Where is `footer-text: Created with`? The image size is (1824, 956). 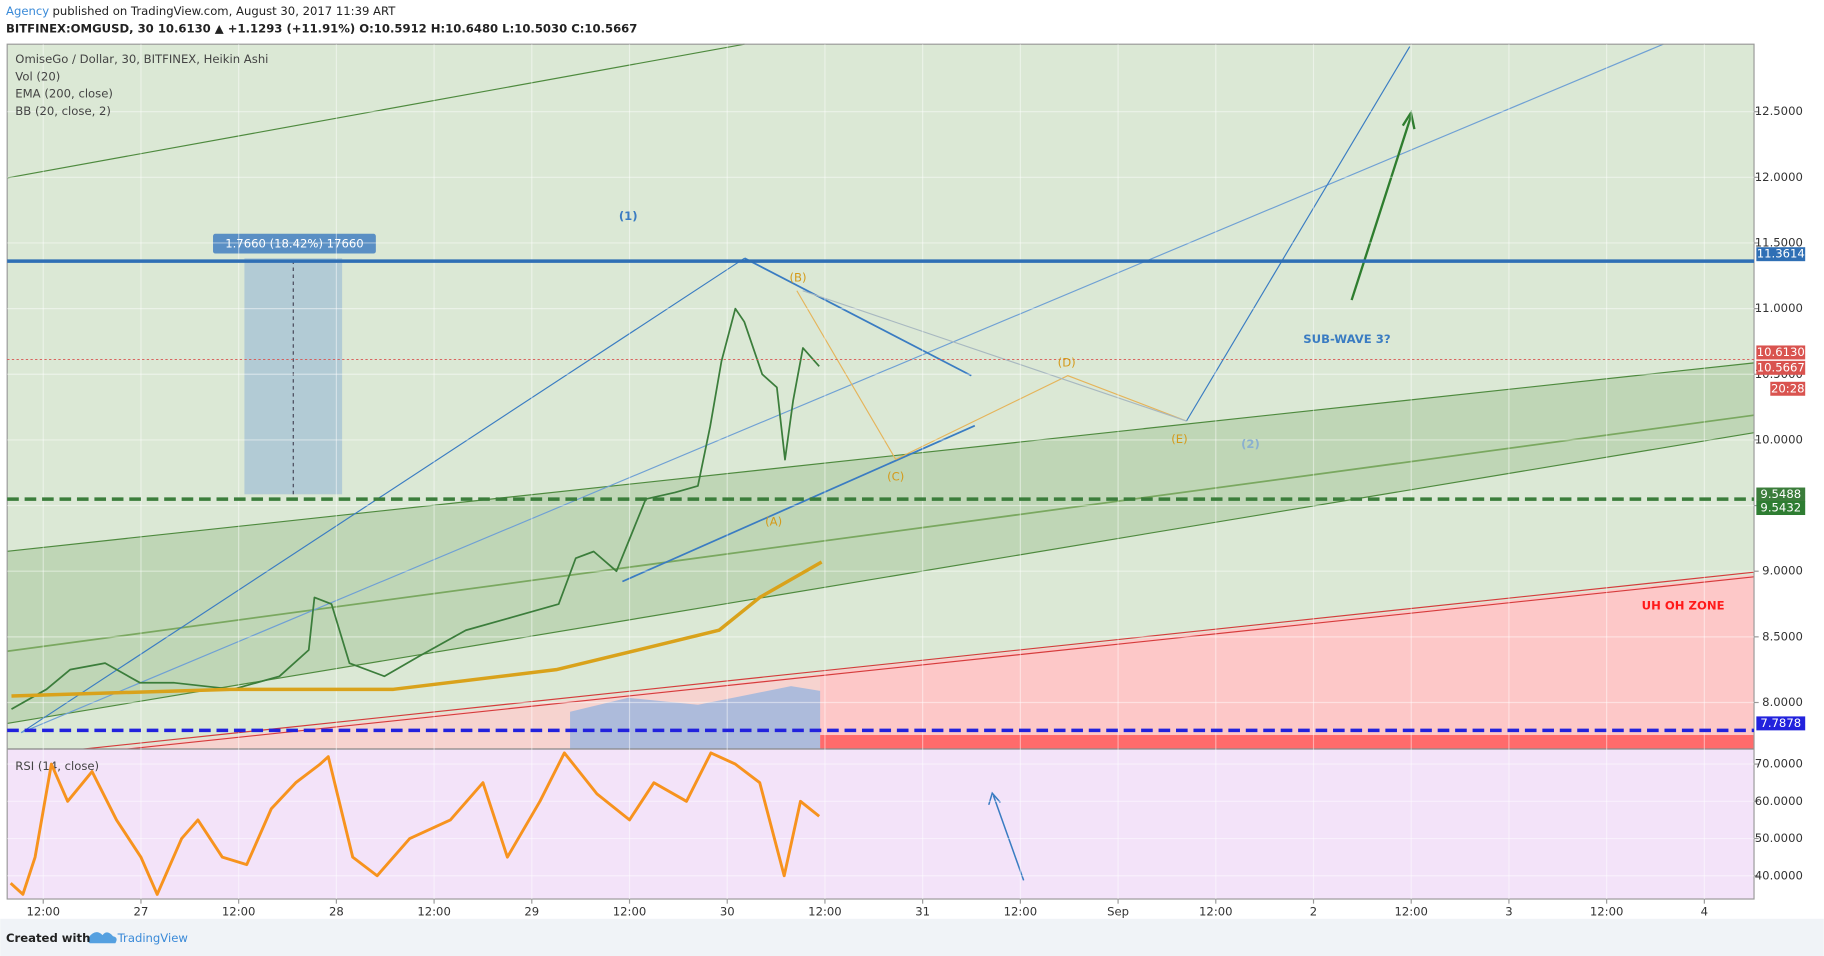
footer-text: Created with is located at coordinates (48, 938).